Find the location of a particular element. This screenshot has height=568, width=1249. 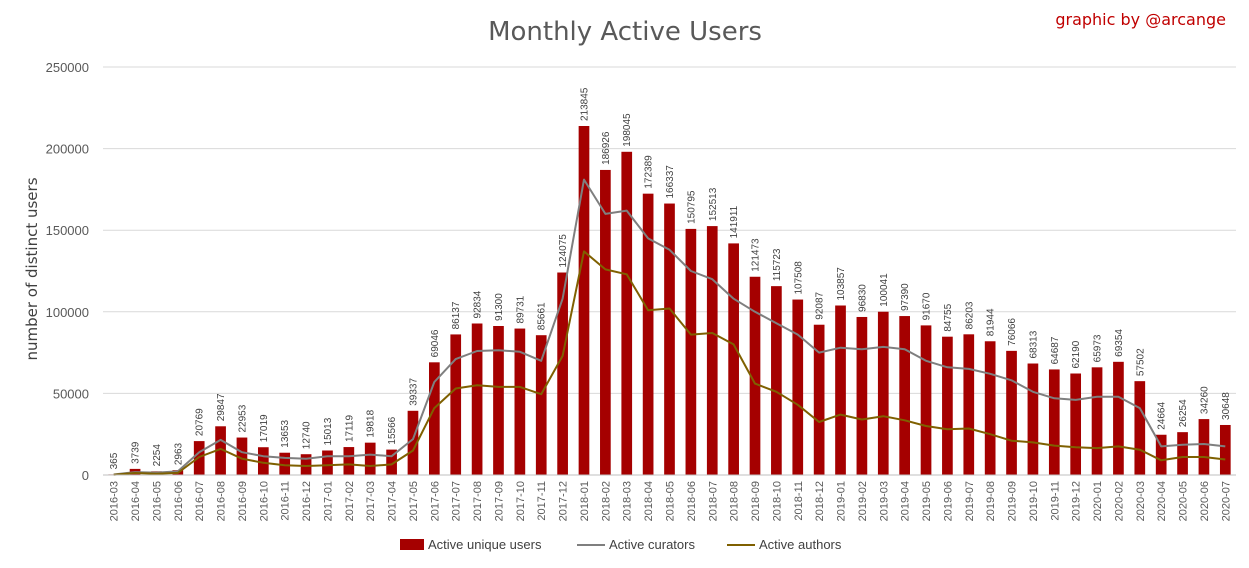

data-label: 124075 is located at coordinates (563, 251).